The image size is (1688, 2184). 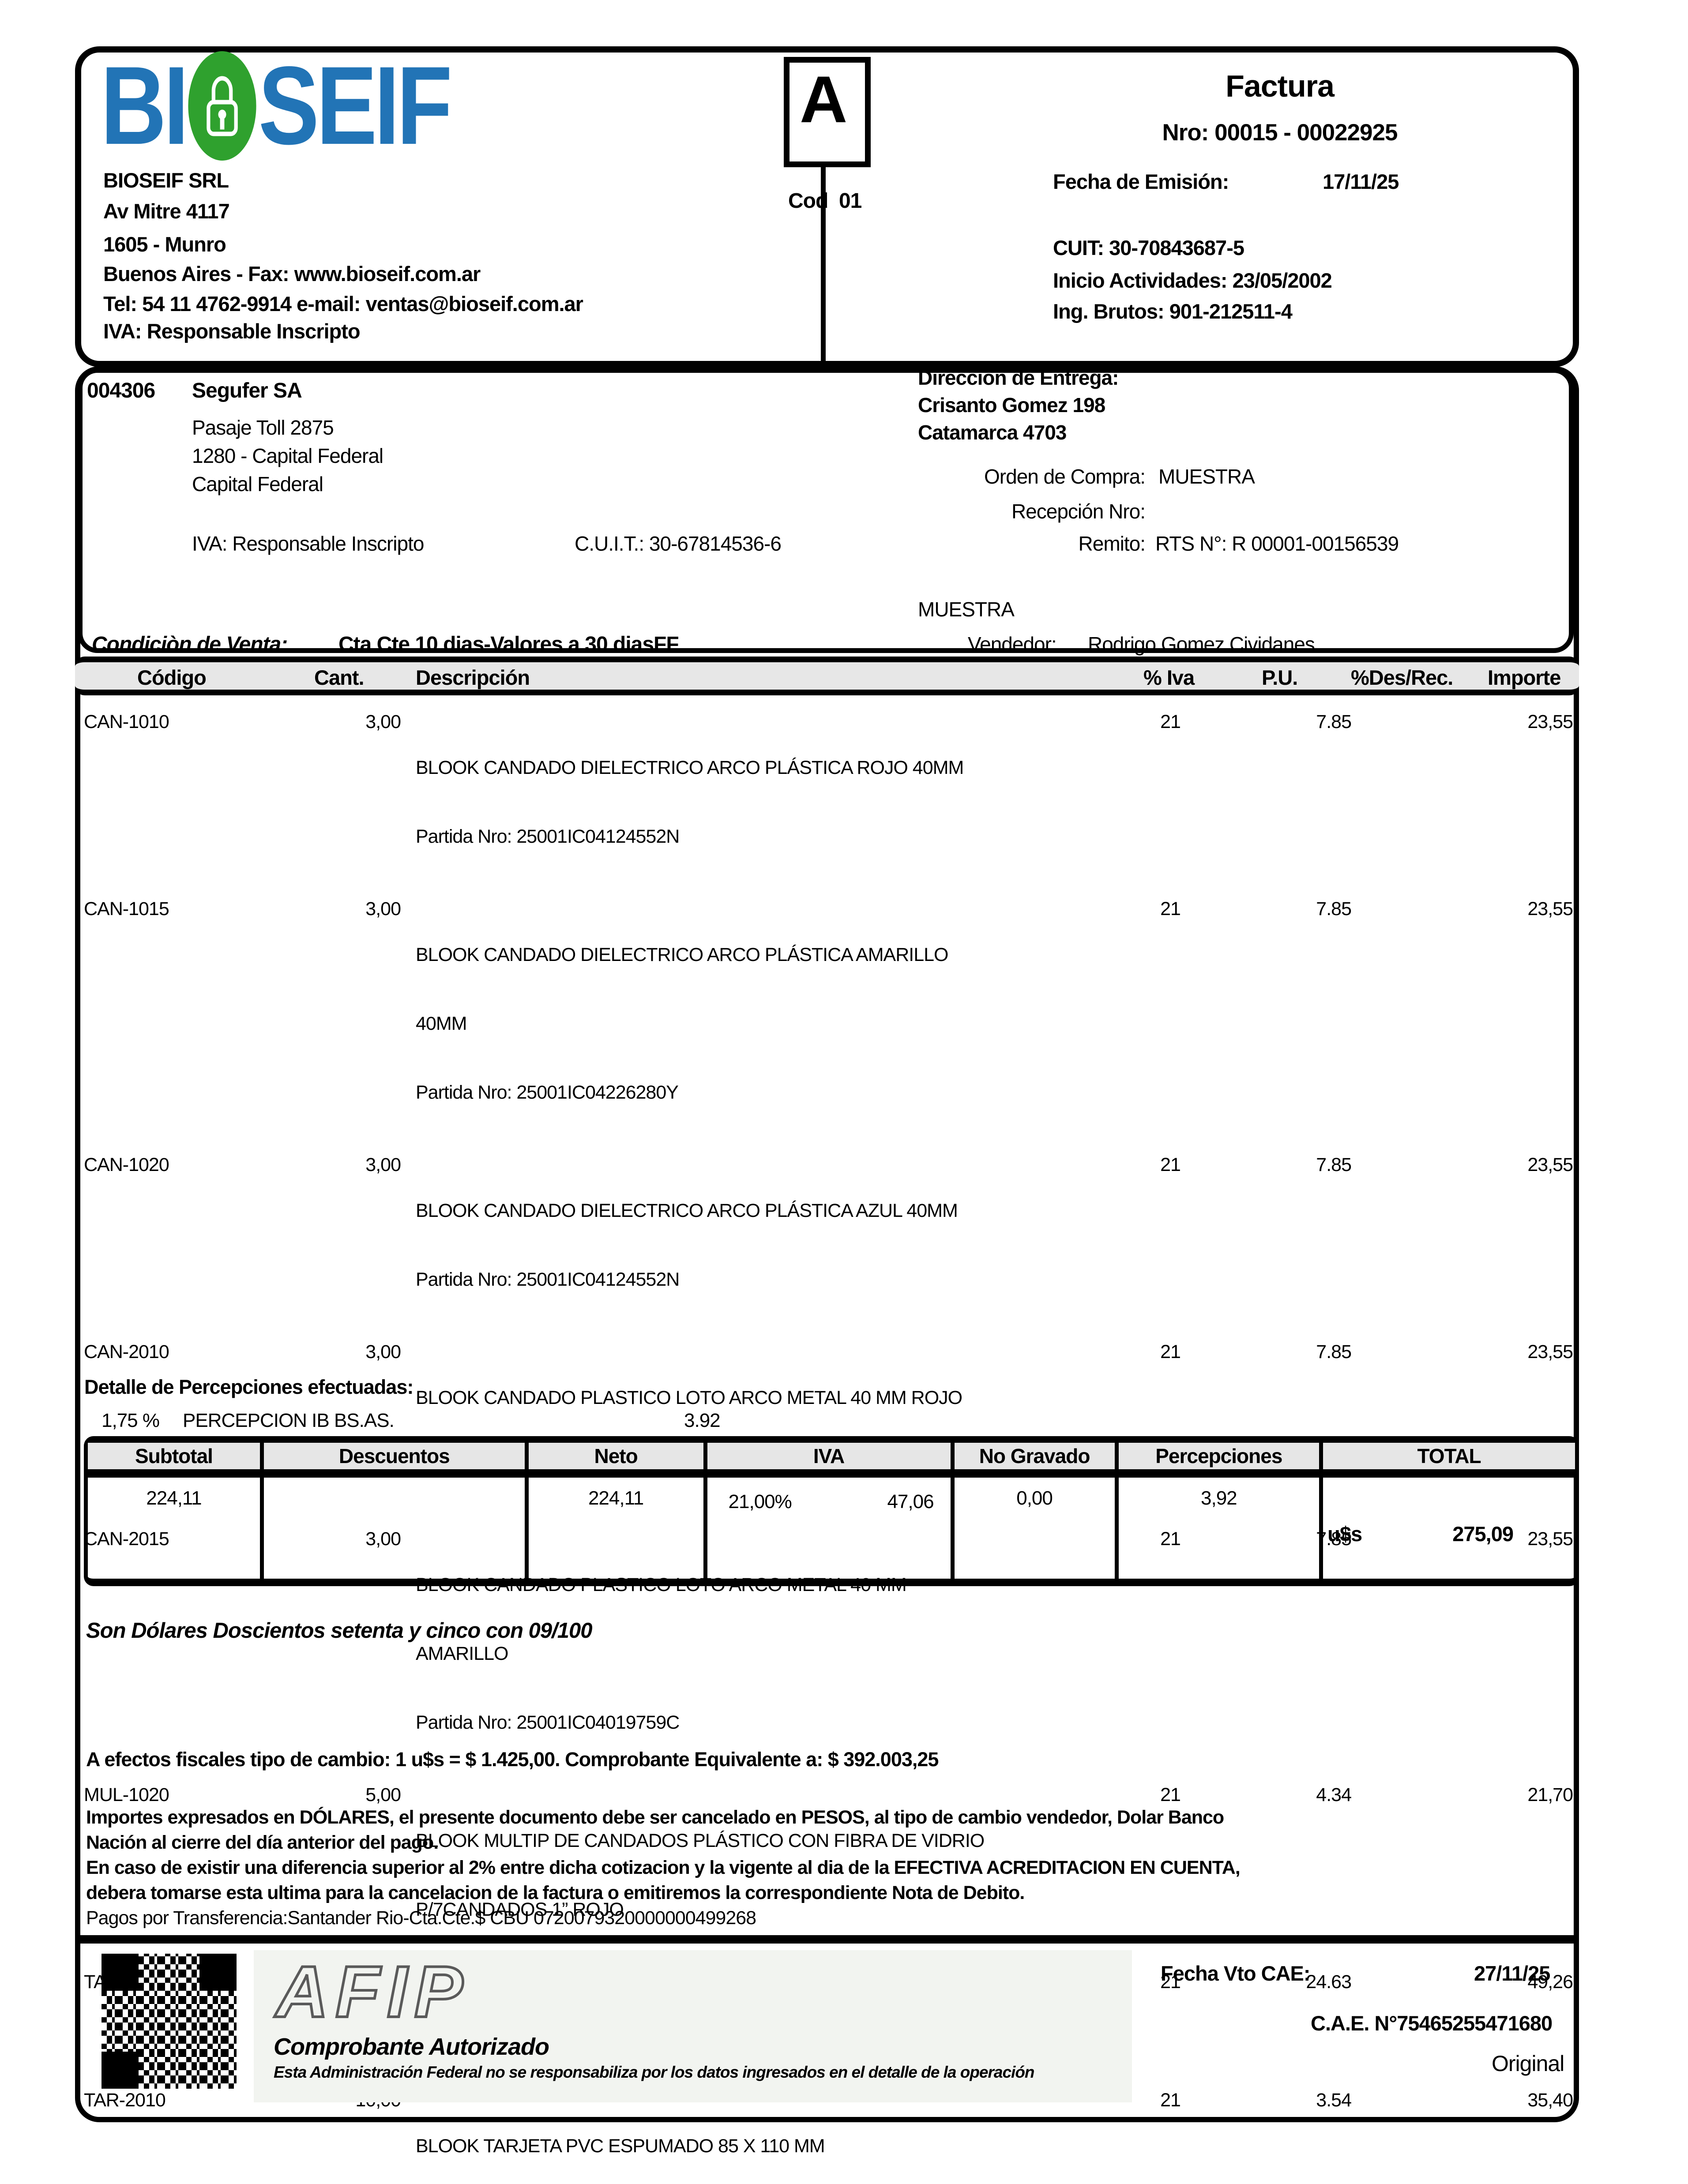 I want to click on item-importe: 35,40, so click(x=1550, y=2100).